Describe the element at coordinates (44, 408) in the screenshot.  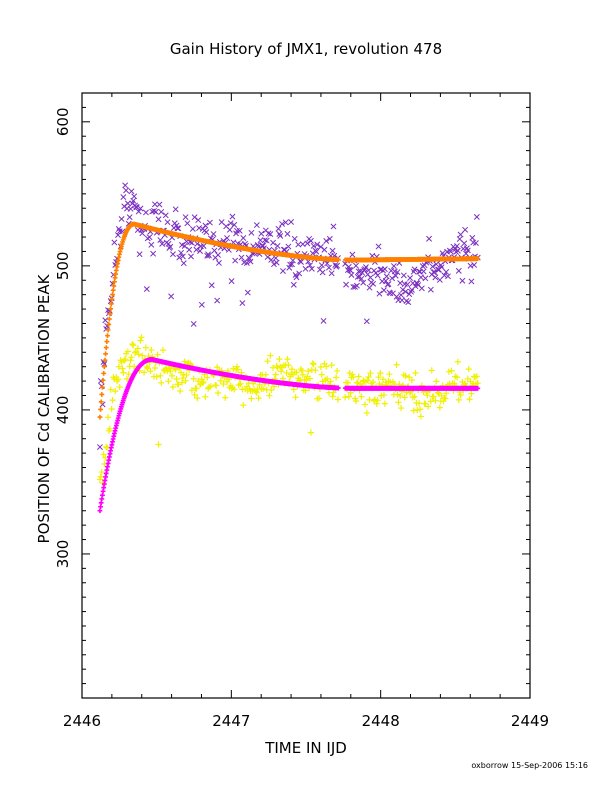
I see `y-axis-label: POSITION OF Cd CALIBRATION PEAK` at that location.